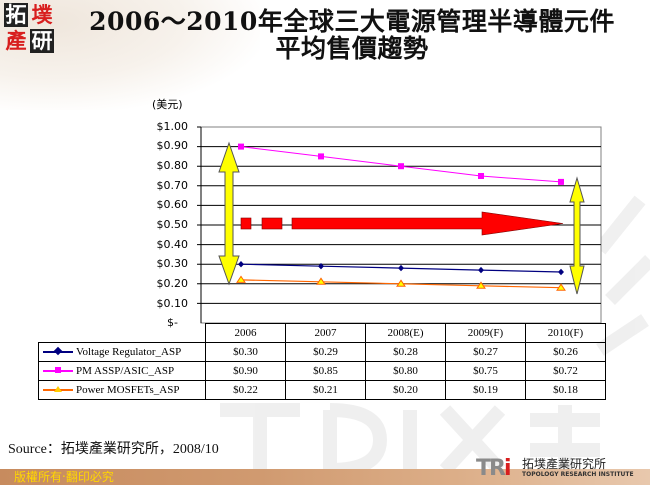  I want to click on table-cell: $0.28, so click(405, 352).